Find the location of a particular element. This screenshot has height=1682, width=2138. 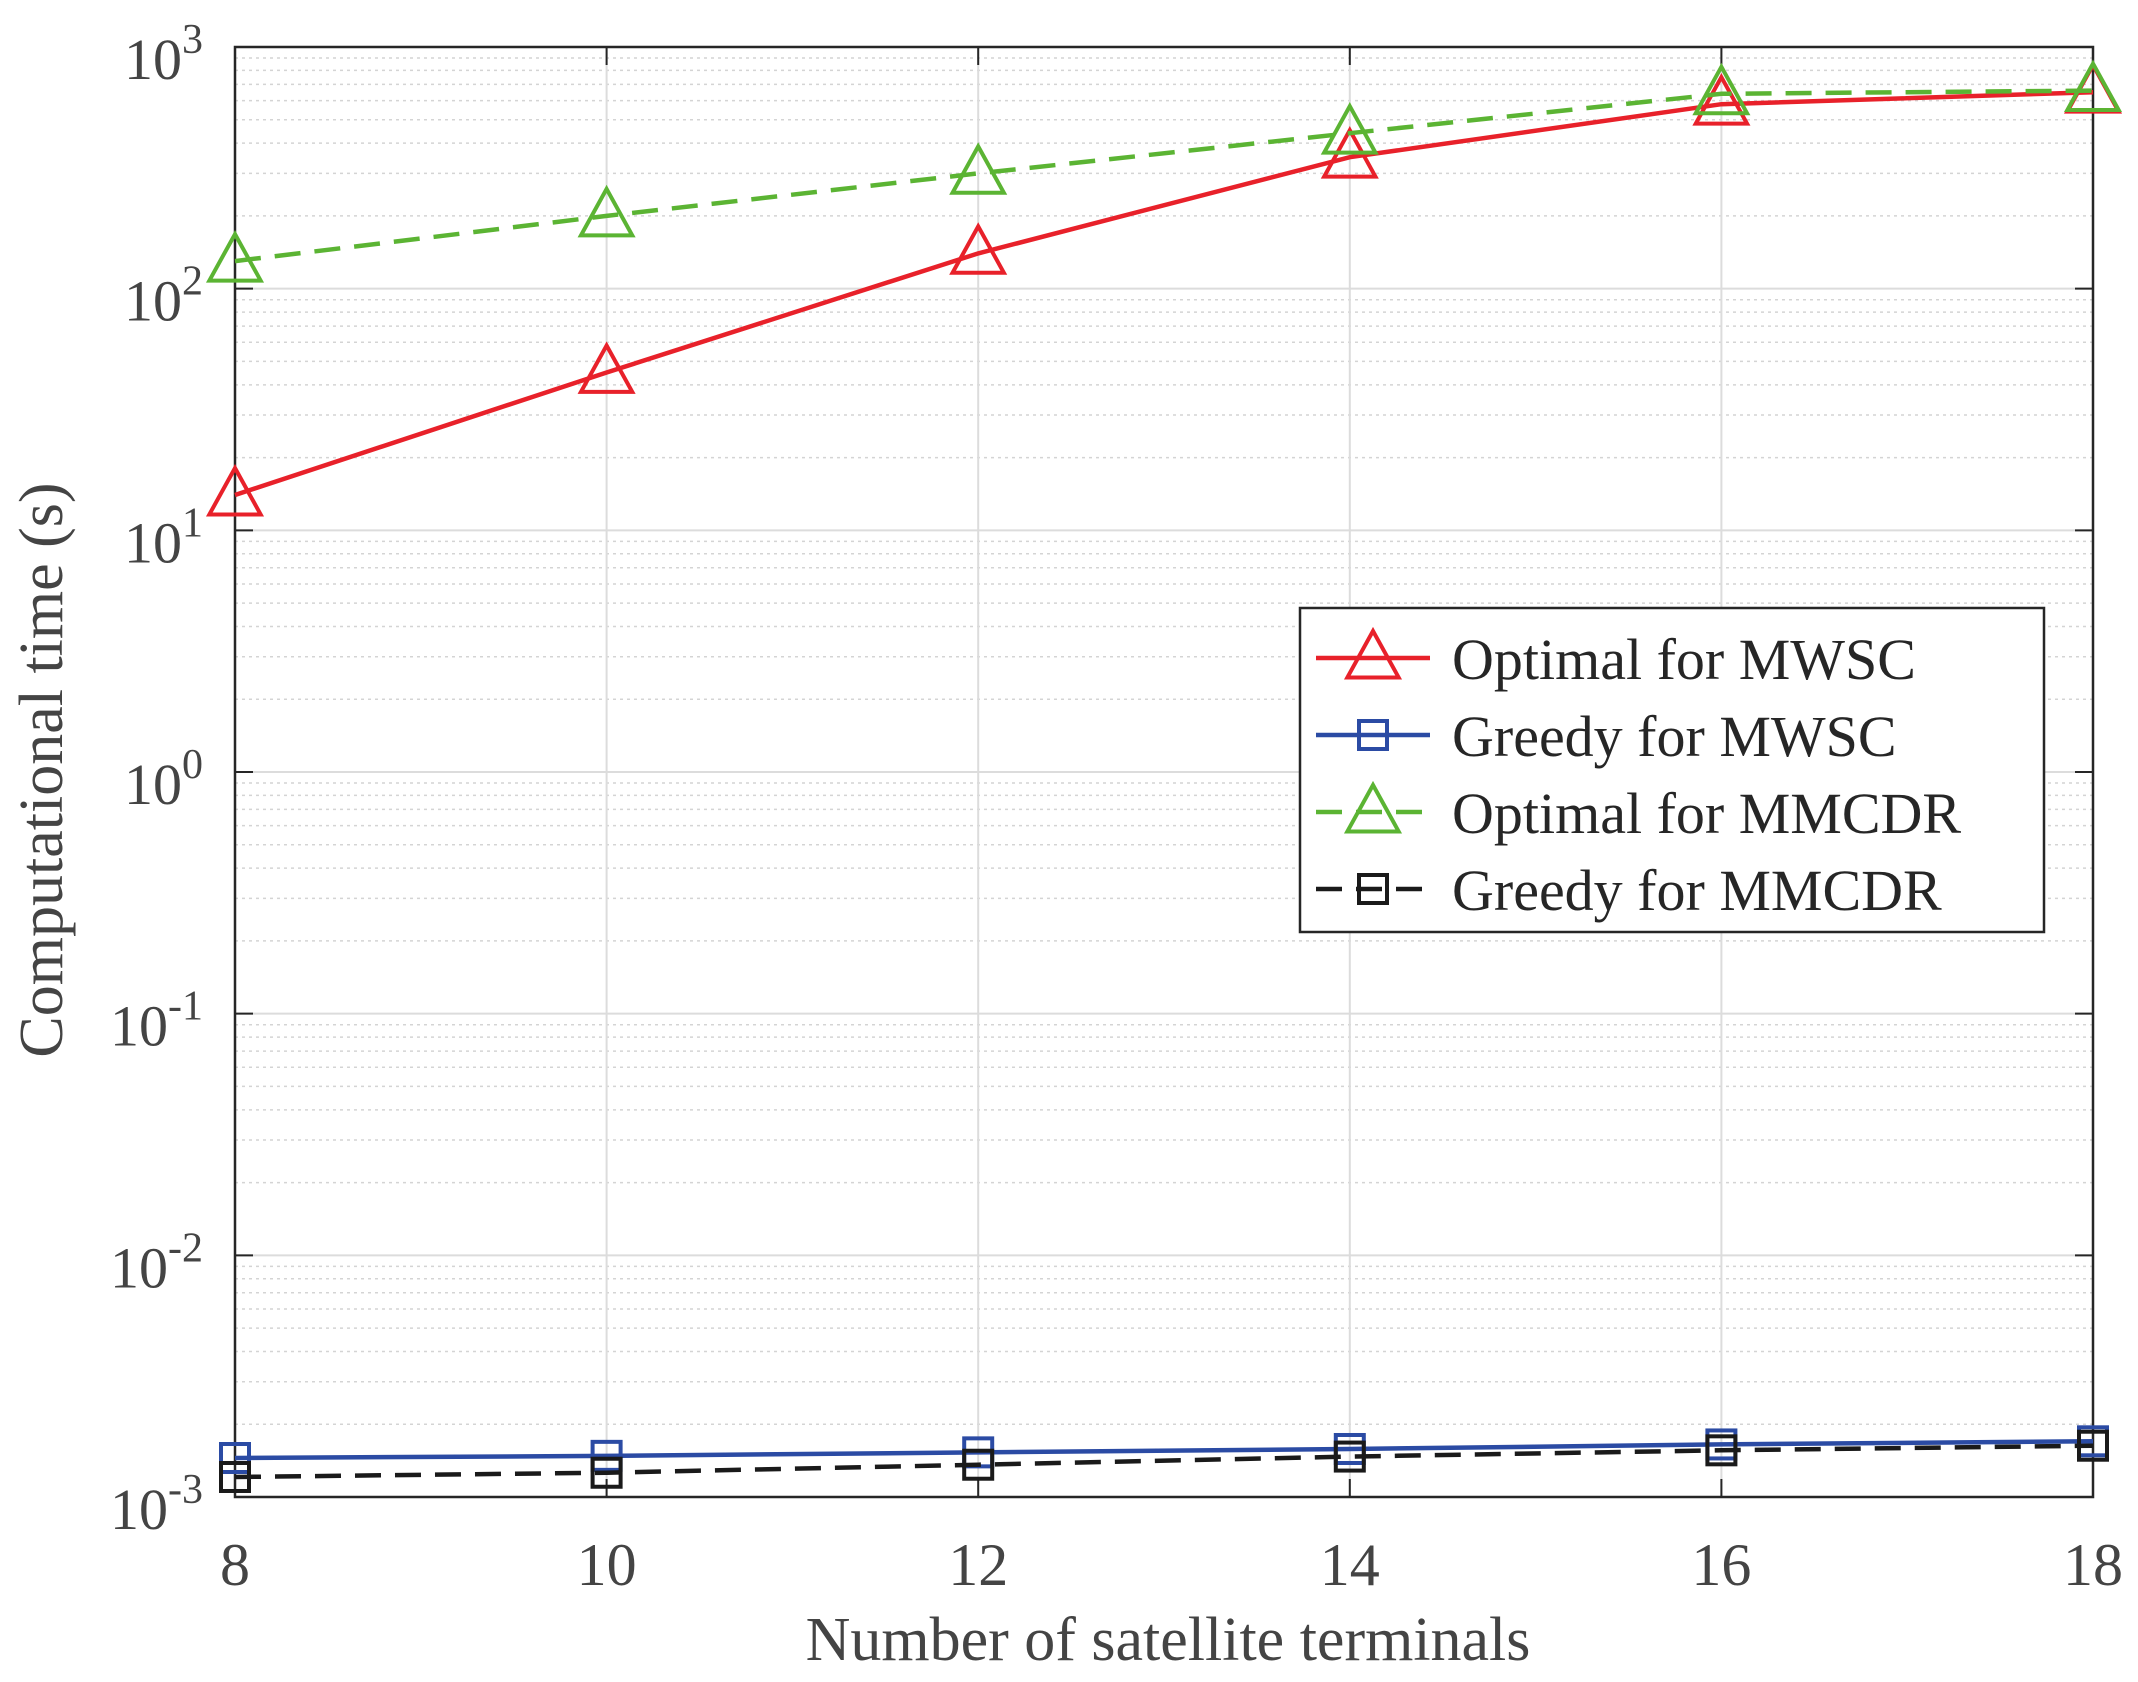

y-tick-label: 10⁻¹ is located at coordinates (156, 1021).